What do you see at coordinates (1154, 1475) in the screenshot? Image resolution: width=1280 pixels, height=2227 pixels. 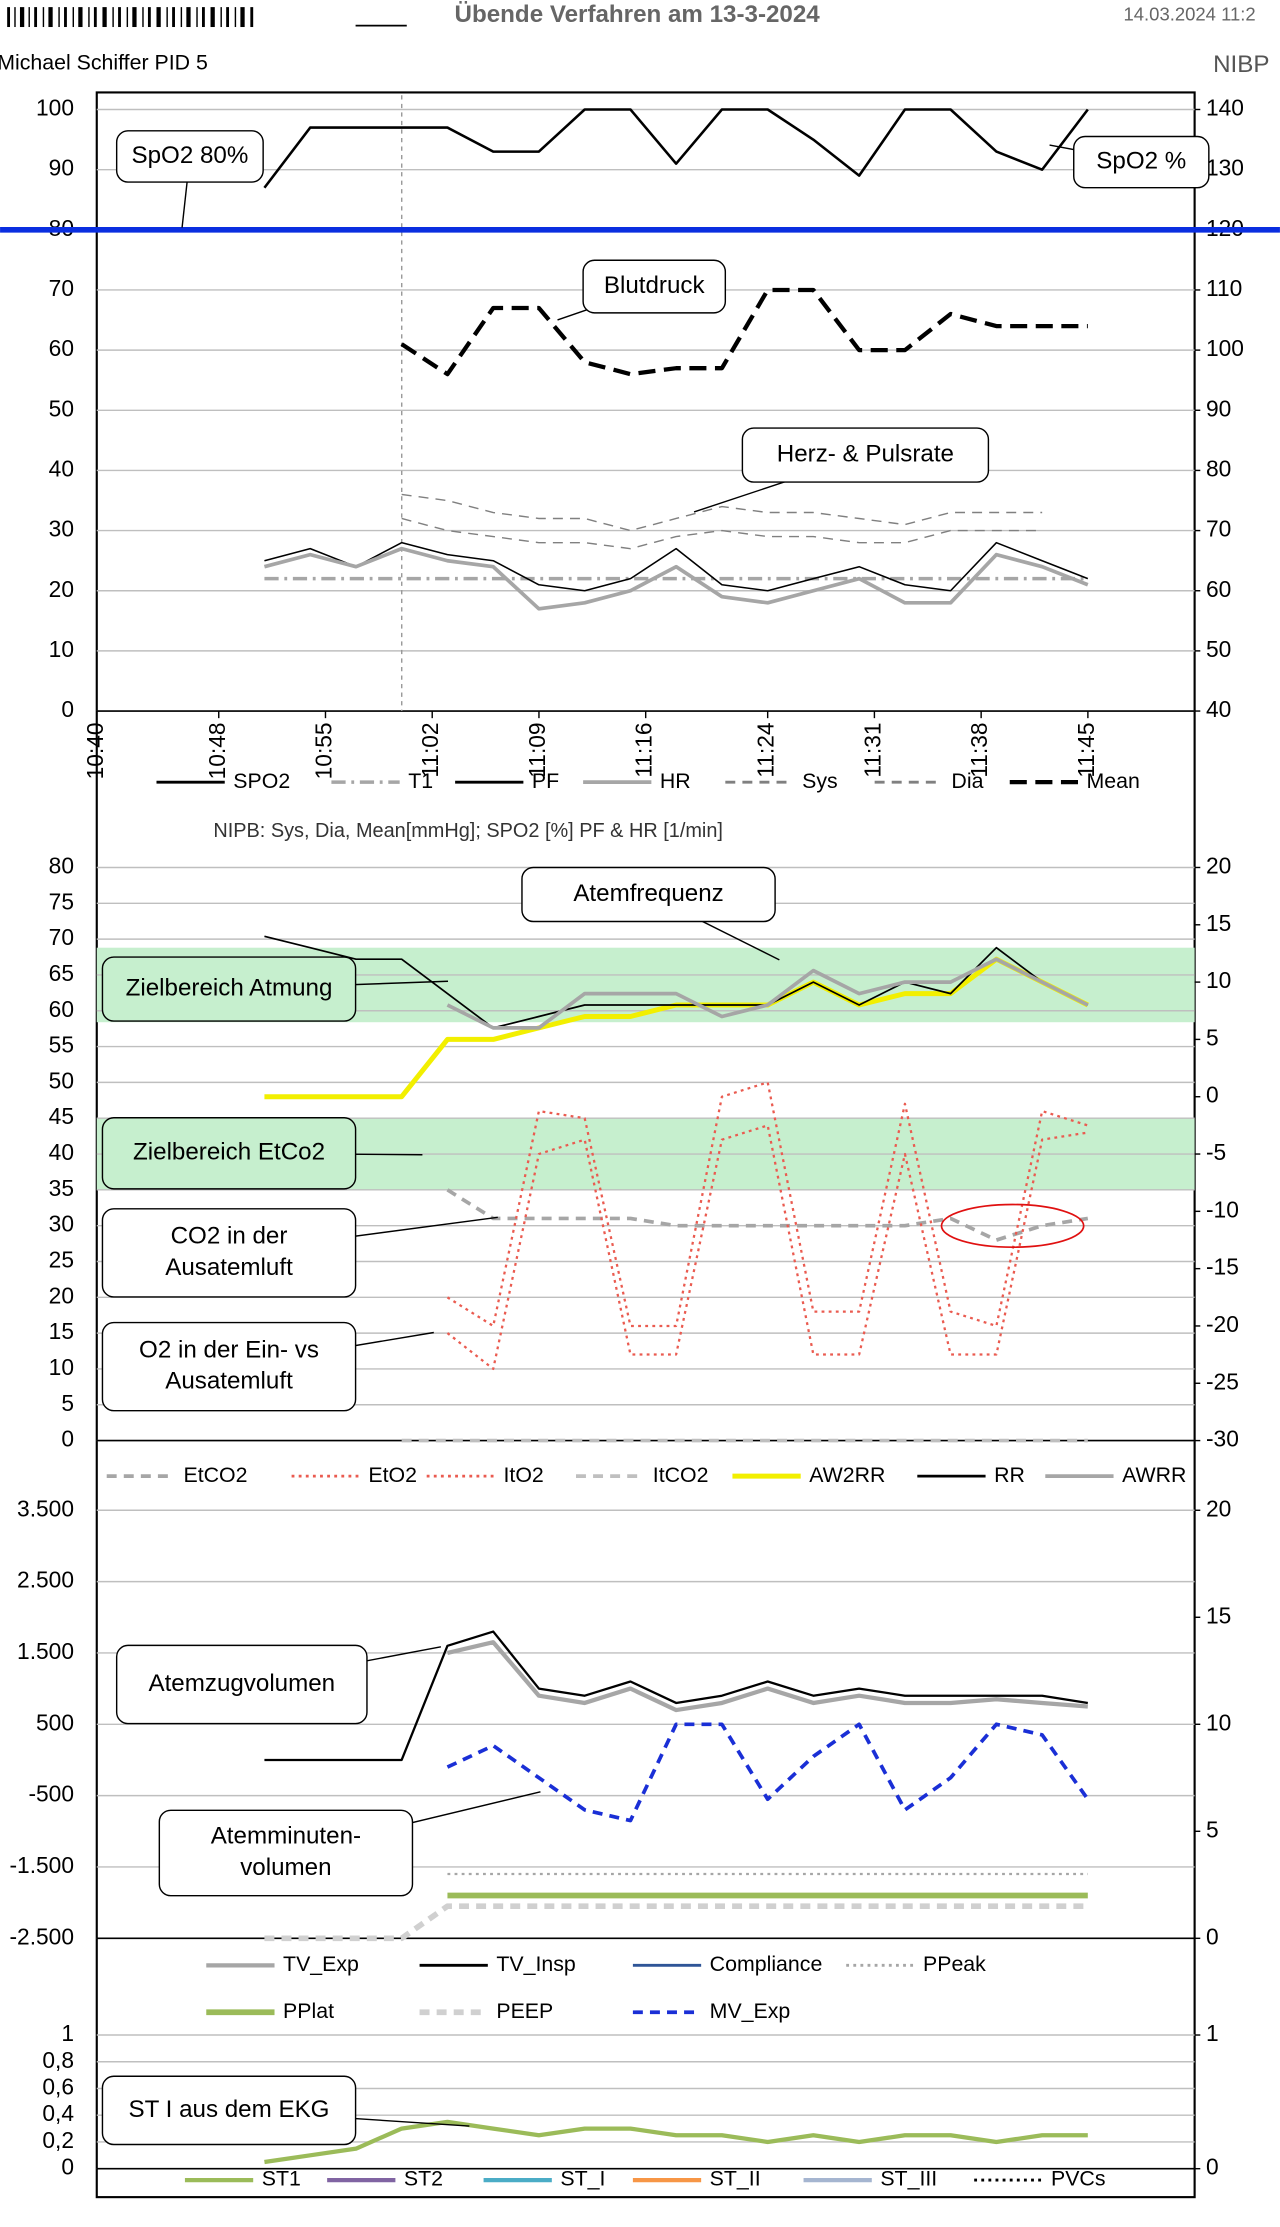 I see `legend-label: AWRR` at bounding box center [1154, 1475].